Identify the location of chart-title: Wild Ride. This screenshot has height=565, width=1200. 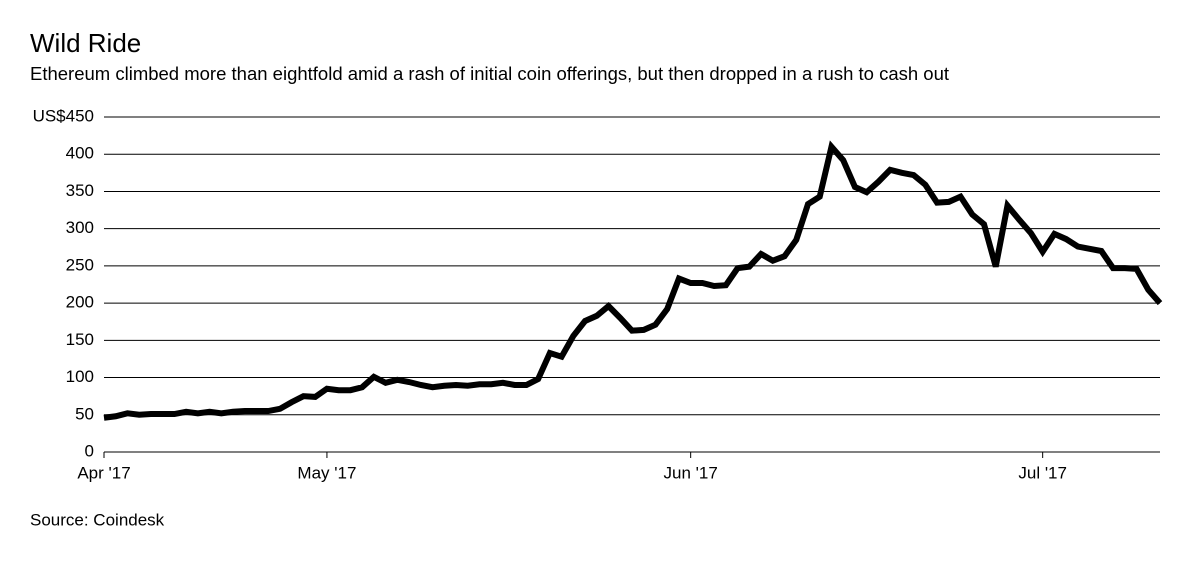
(85, 43).